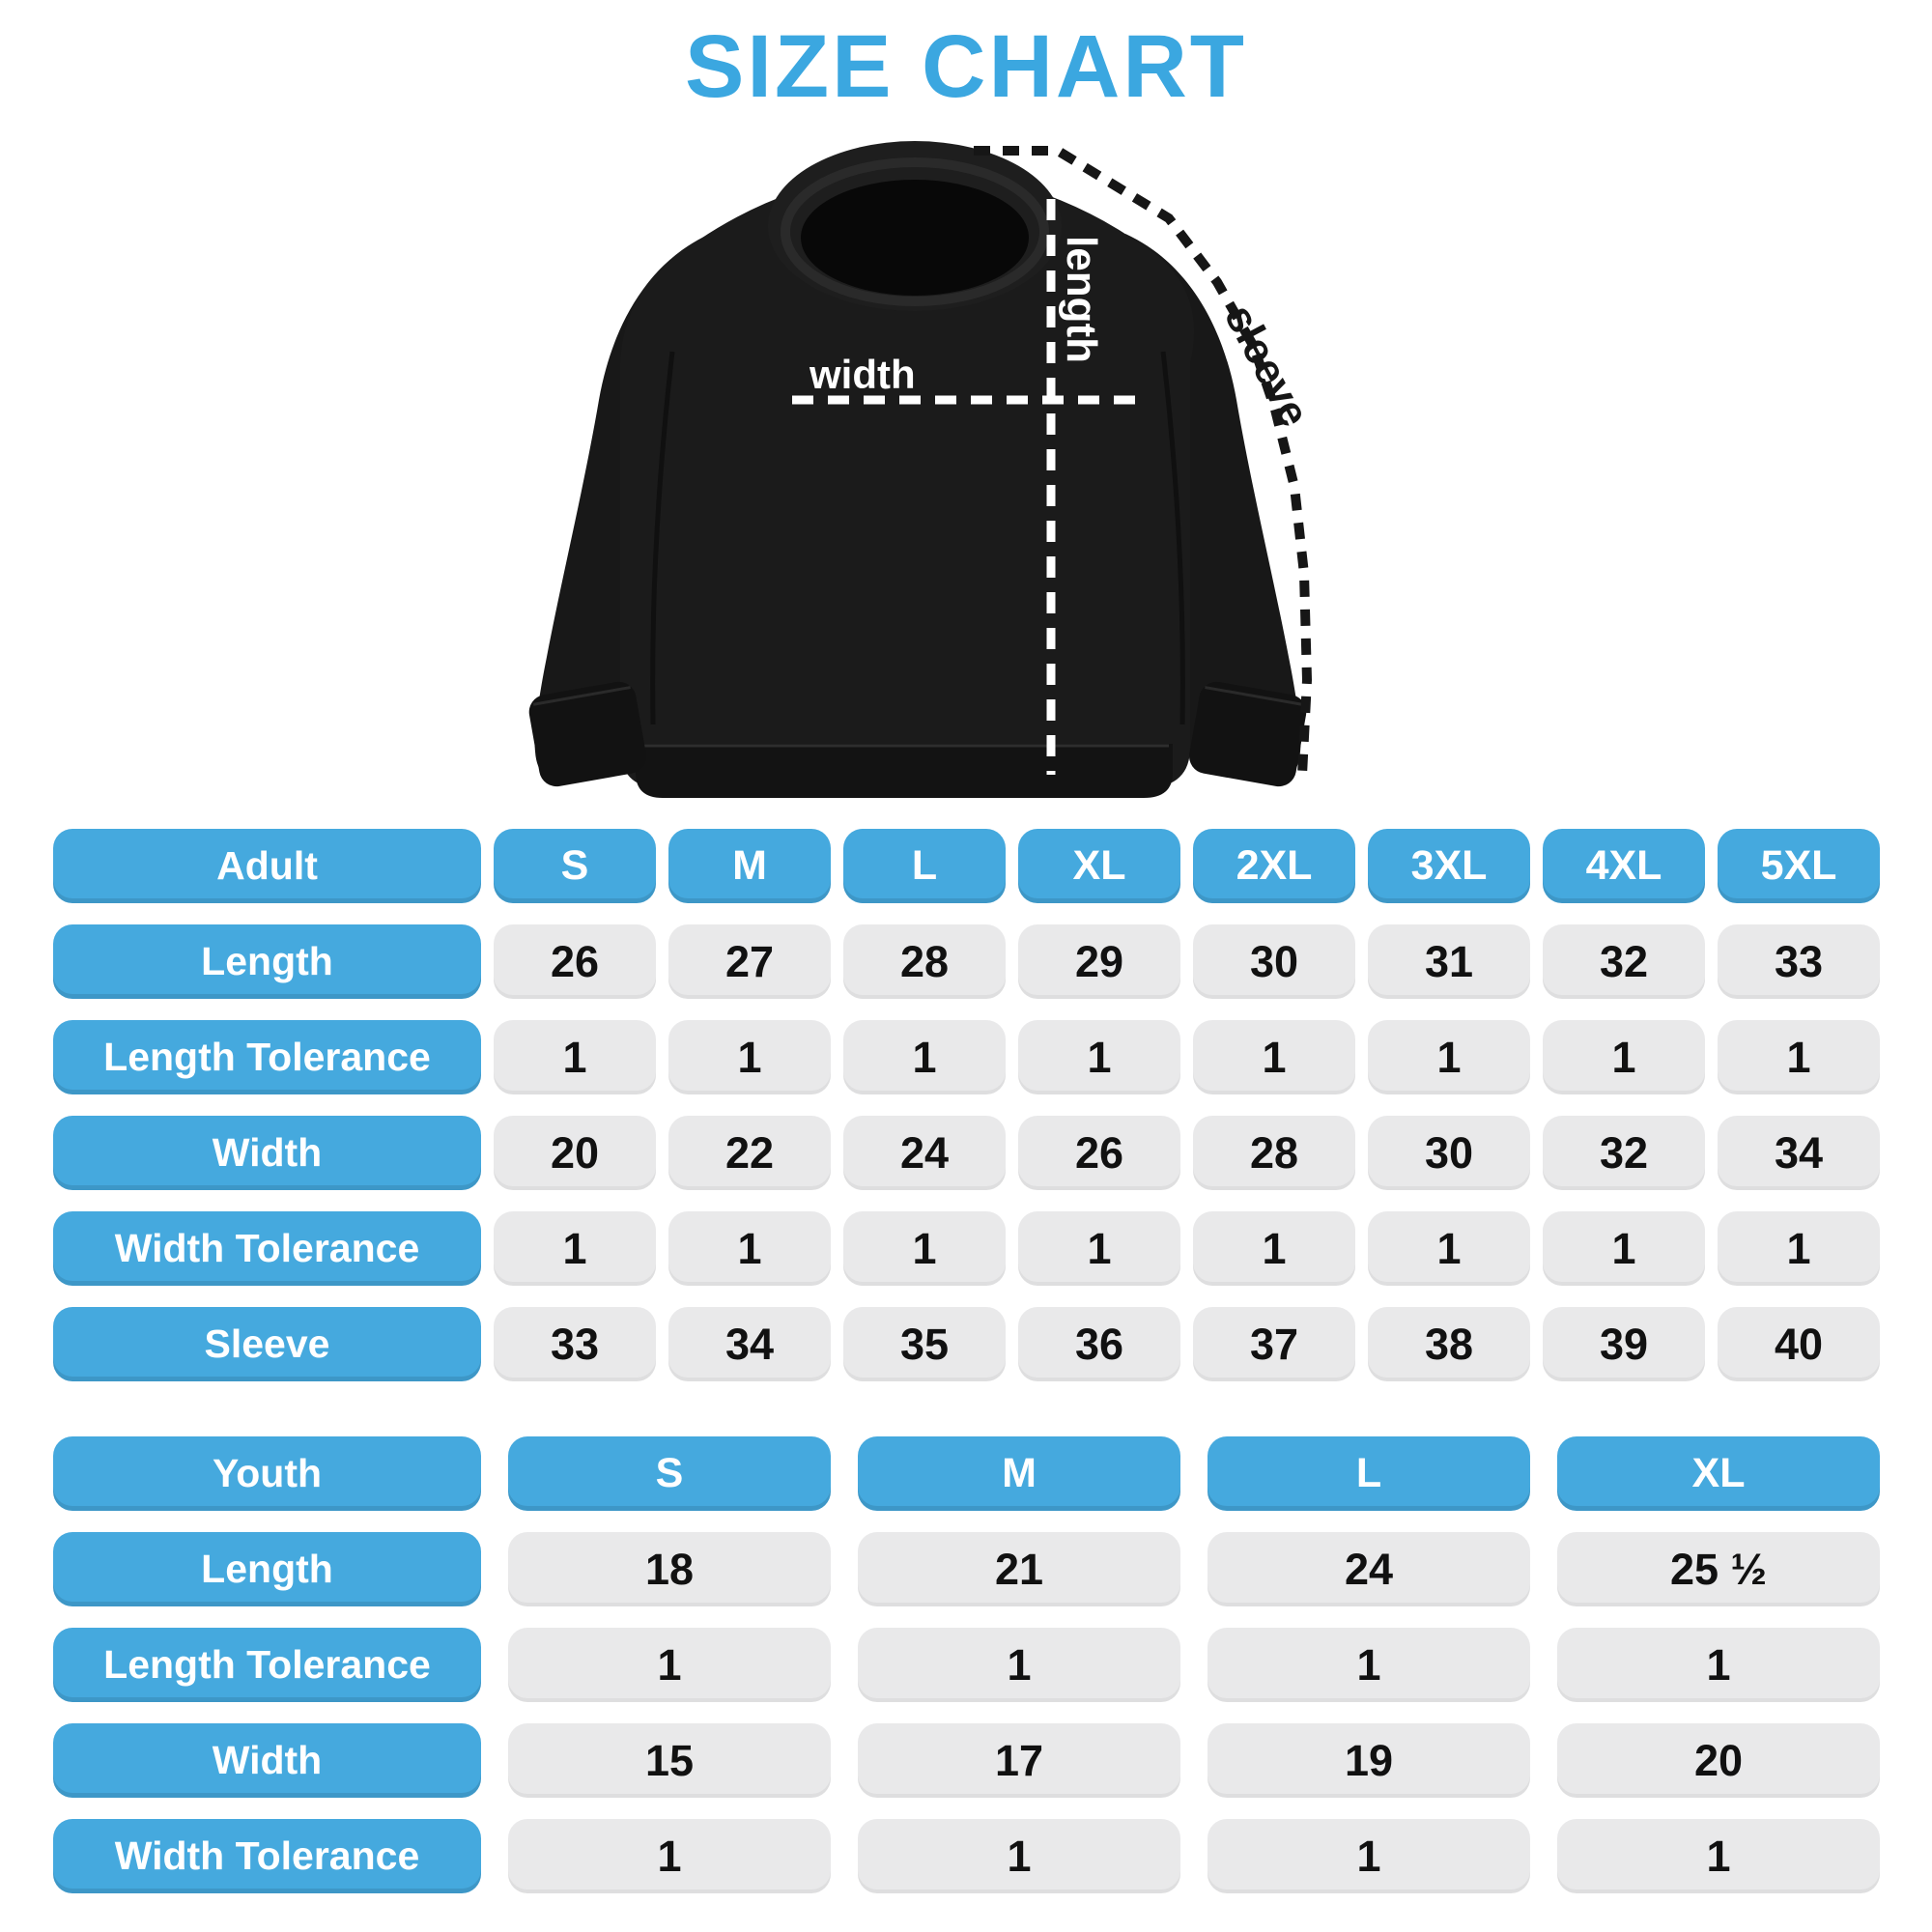 The width and height of the screenshot is (1932, 1932). What do you see at coordinates (1624, 1344) in the screenshot?
I see `adult-sleeve-4xl: 39` at bounding box center [1624, 1344].